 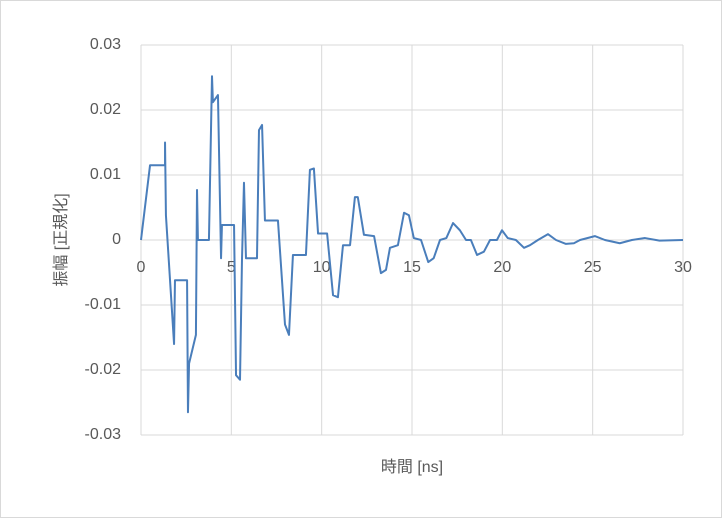 I want to click on y-axis-label: 振幅 [正規化], so click(x=61, y=239).